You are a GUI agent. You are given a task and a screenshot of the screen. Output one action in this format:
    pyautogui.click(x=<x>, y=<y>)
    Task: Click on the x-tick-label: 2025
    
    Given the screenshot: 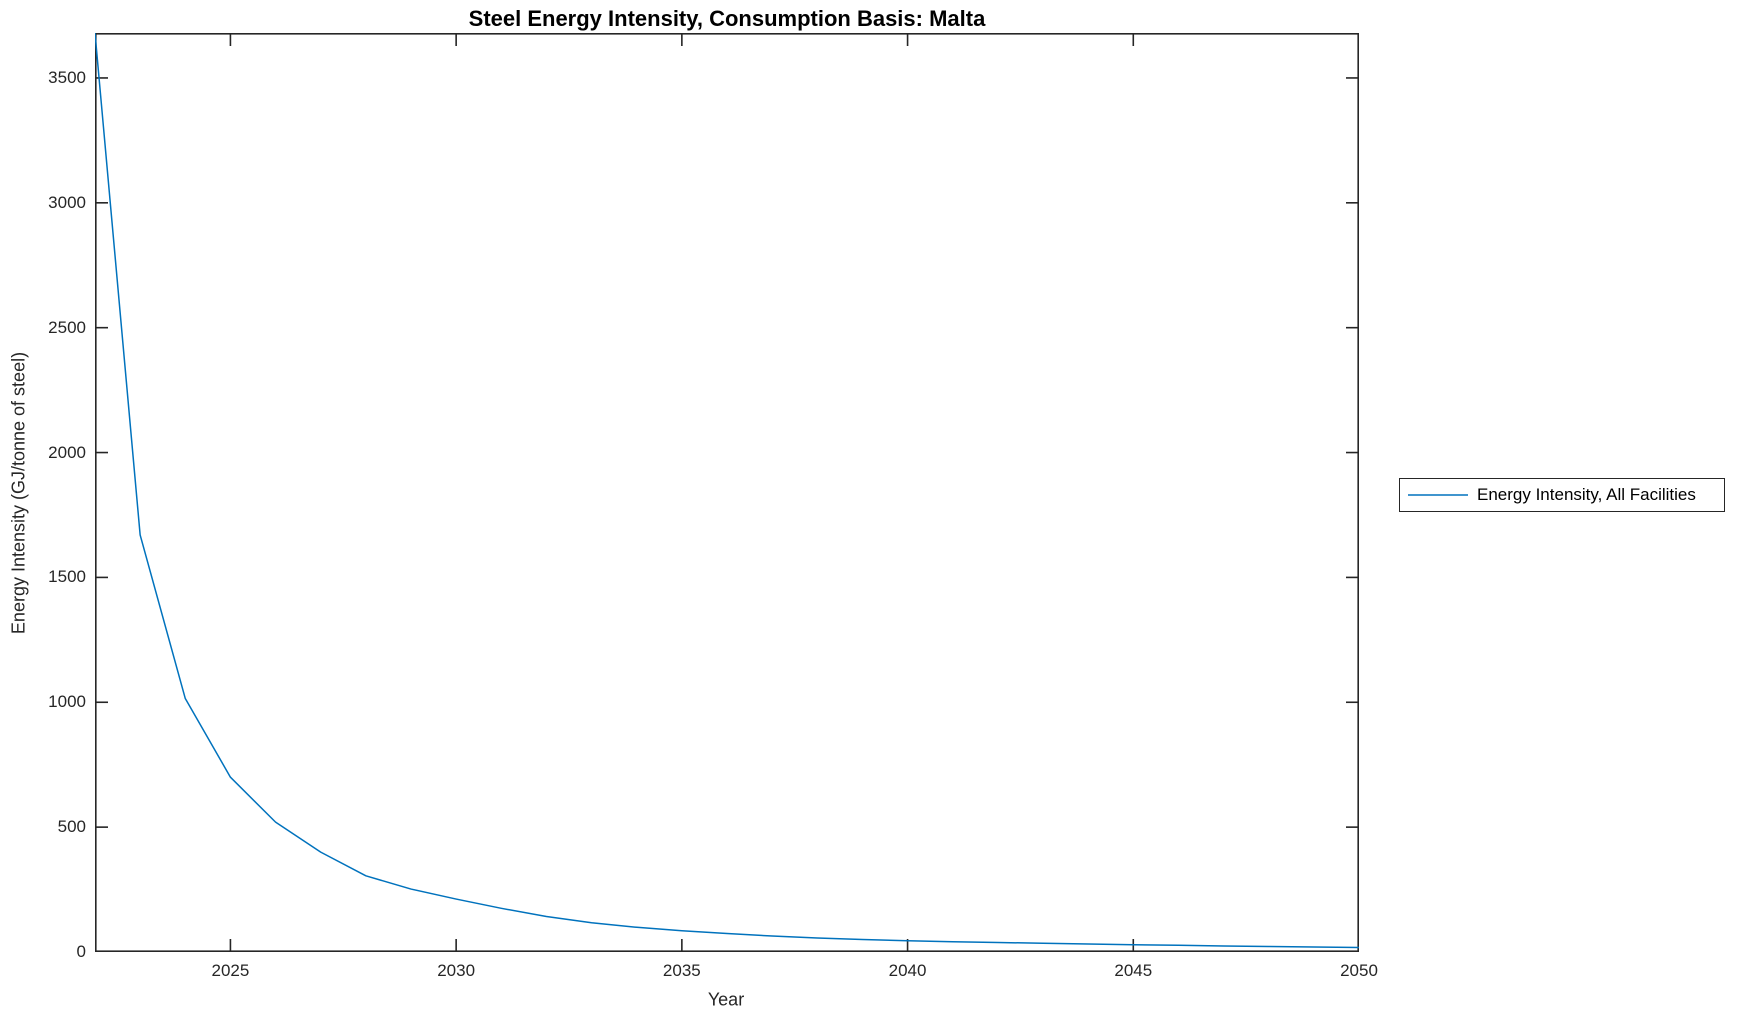 What is the action you would take?
    pyautogui.click(x=230, y=970)
    